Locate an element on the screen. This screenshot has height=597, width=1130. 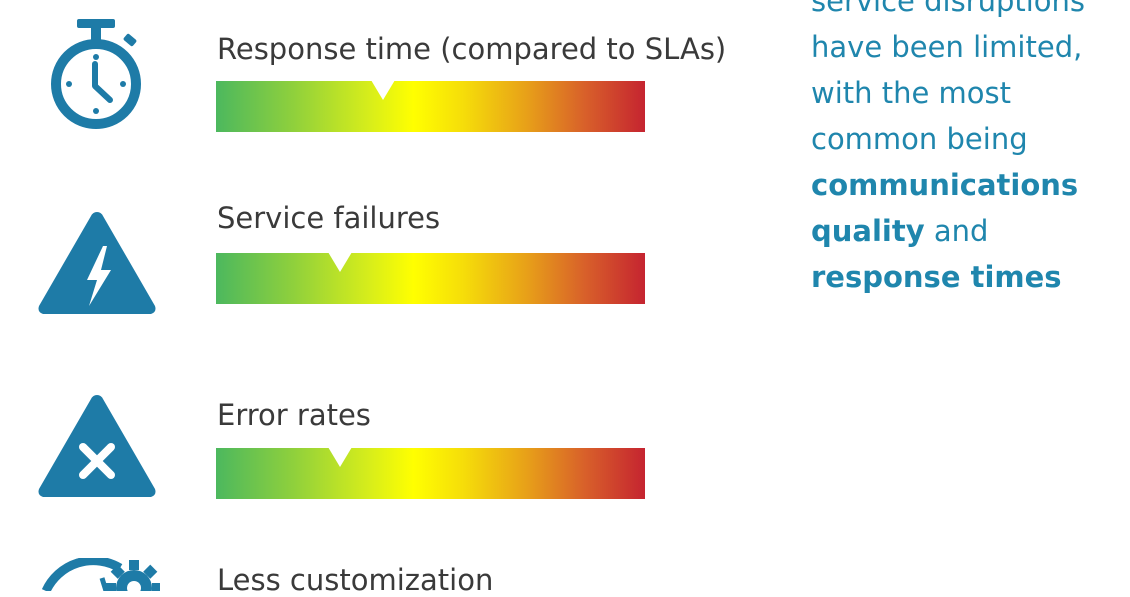
callout-line-mixed: quality and is located at coordinates (966, 231).